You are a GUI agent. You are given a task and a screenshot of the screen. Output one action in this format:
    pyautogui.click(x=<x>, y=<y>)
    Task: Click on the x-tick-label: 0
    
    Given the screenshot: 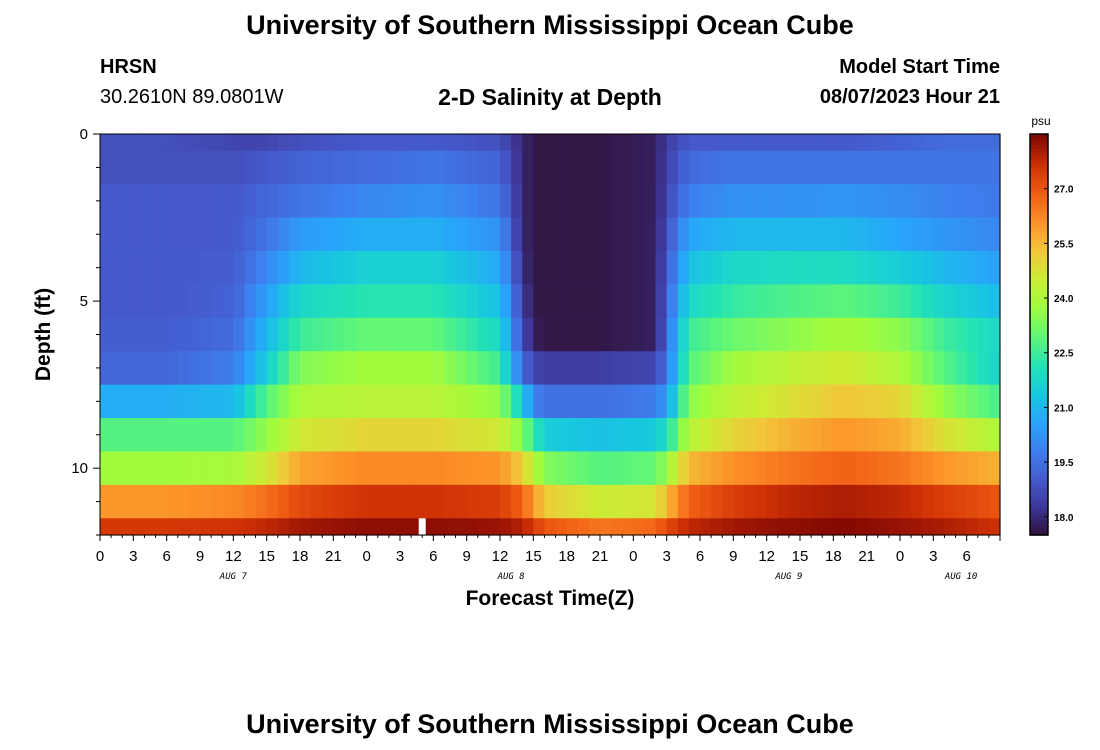 What is the action you would take?
    pyautogui.click(x=900, y=556)
    